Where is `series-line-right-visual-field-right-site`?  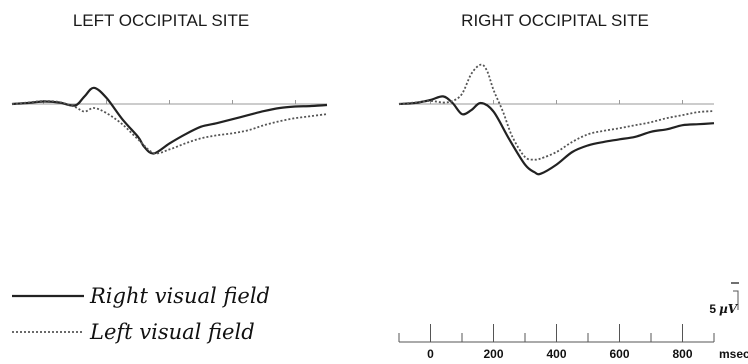 series-line-right-visual-field-right-site is located at coordinates (556, 135).